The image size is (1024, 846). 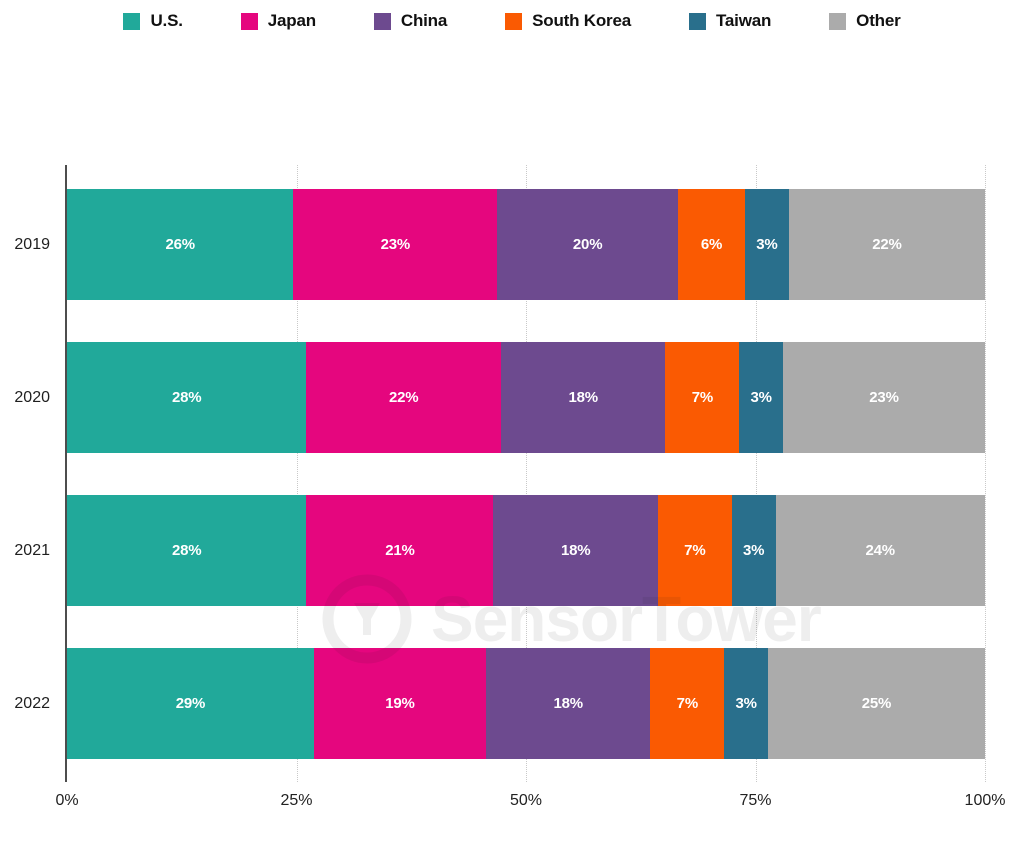 I want to click on bar-row-2021: 28% 21% 18% 7% 3% 24%, so click(x=526, y=550).